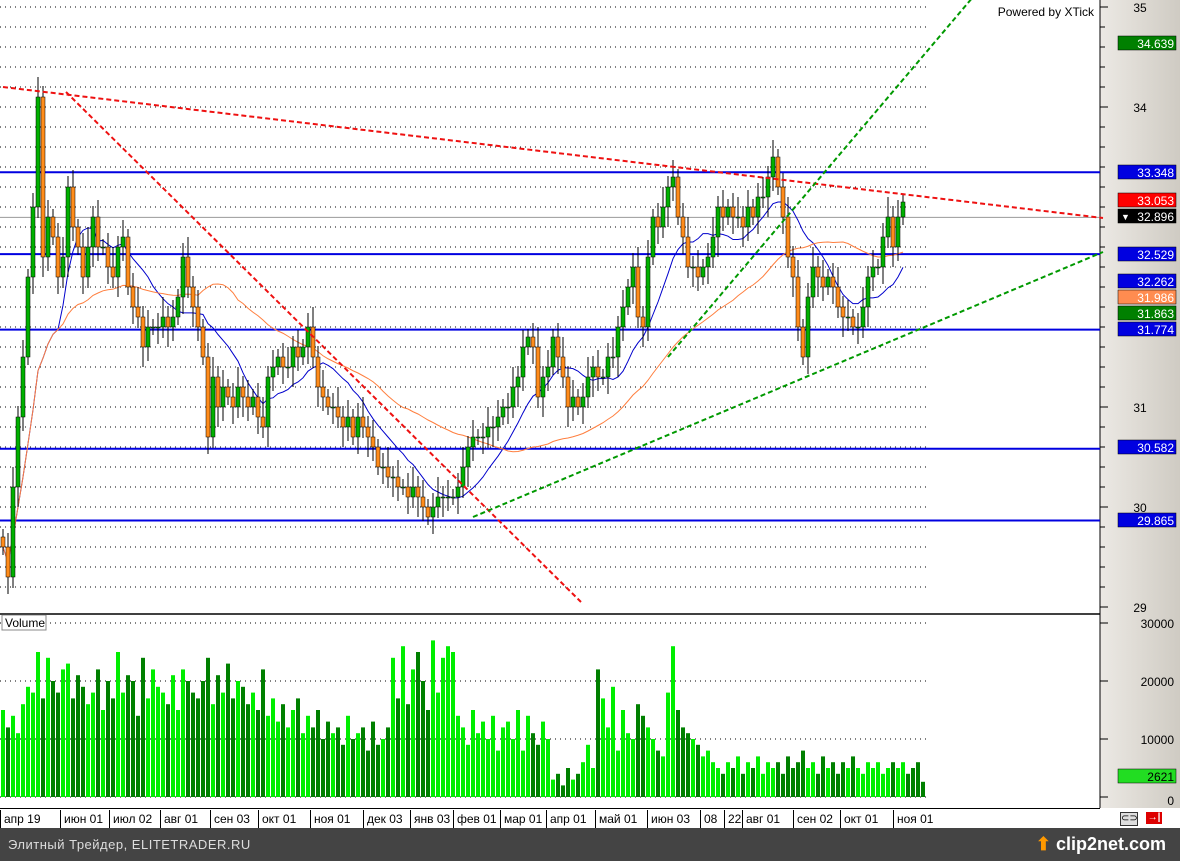 Image resolution: width=1180 pixels, height=861 pixels. I want to click on price-label-box, so click(1147, 297).